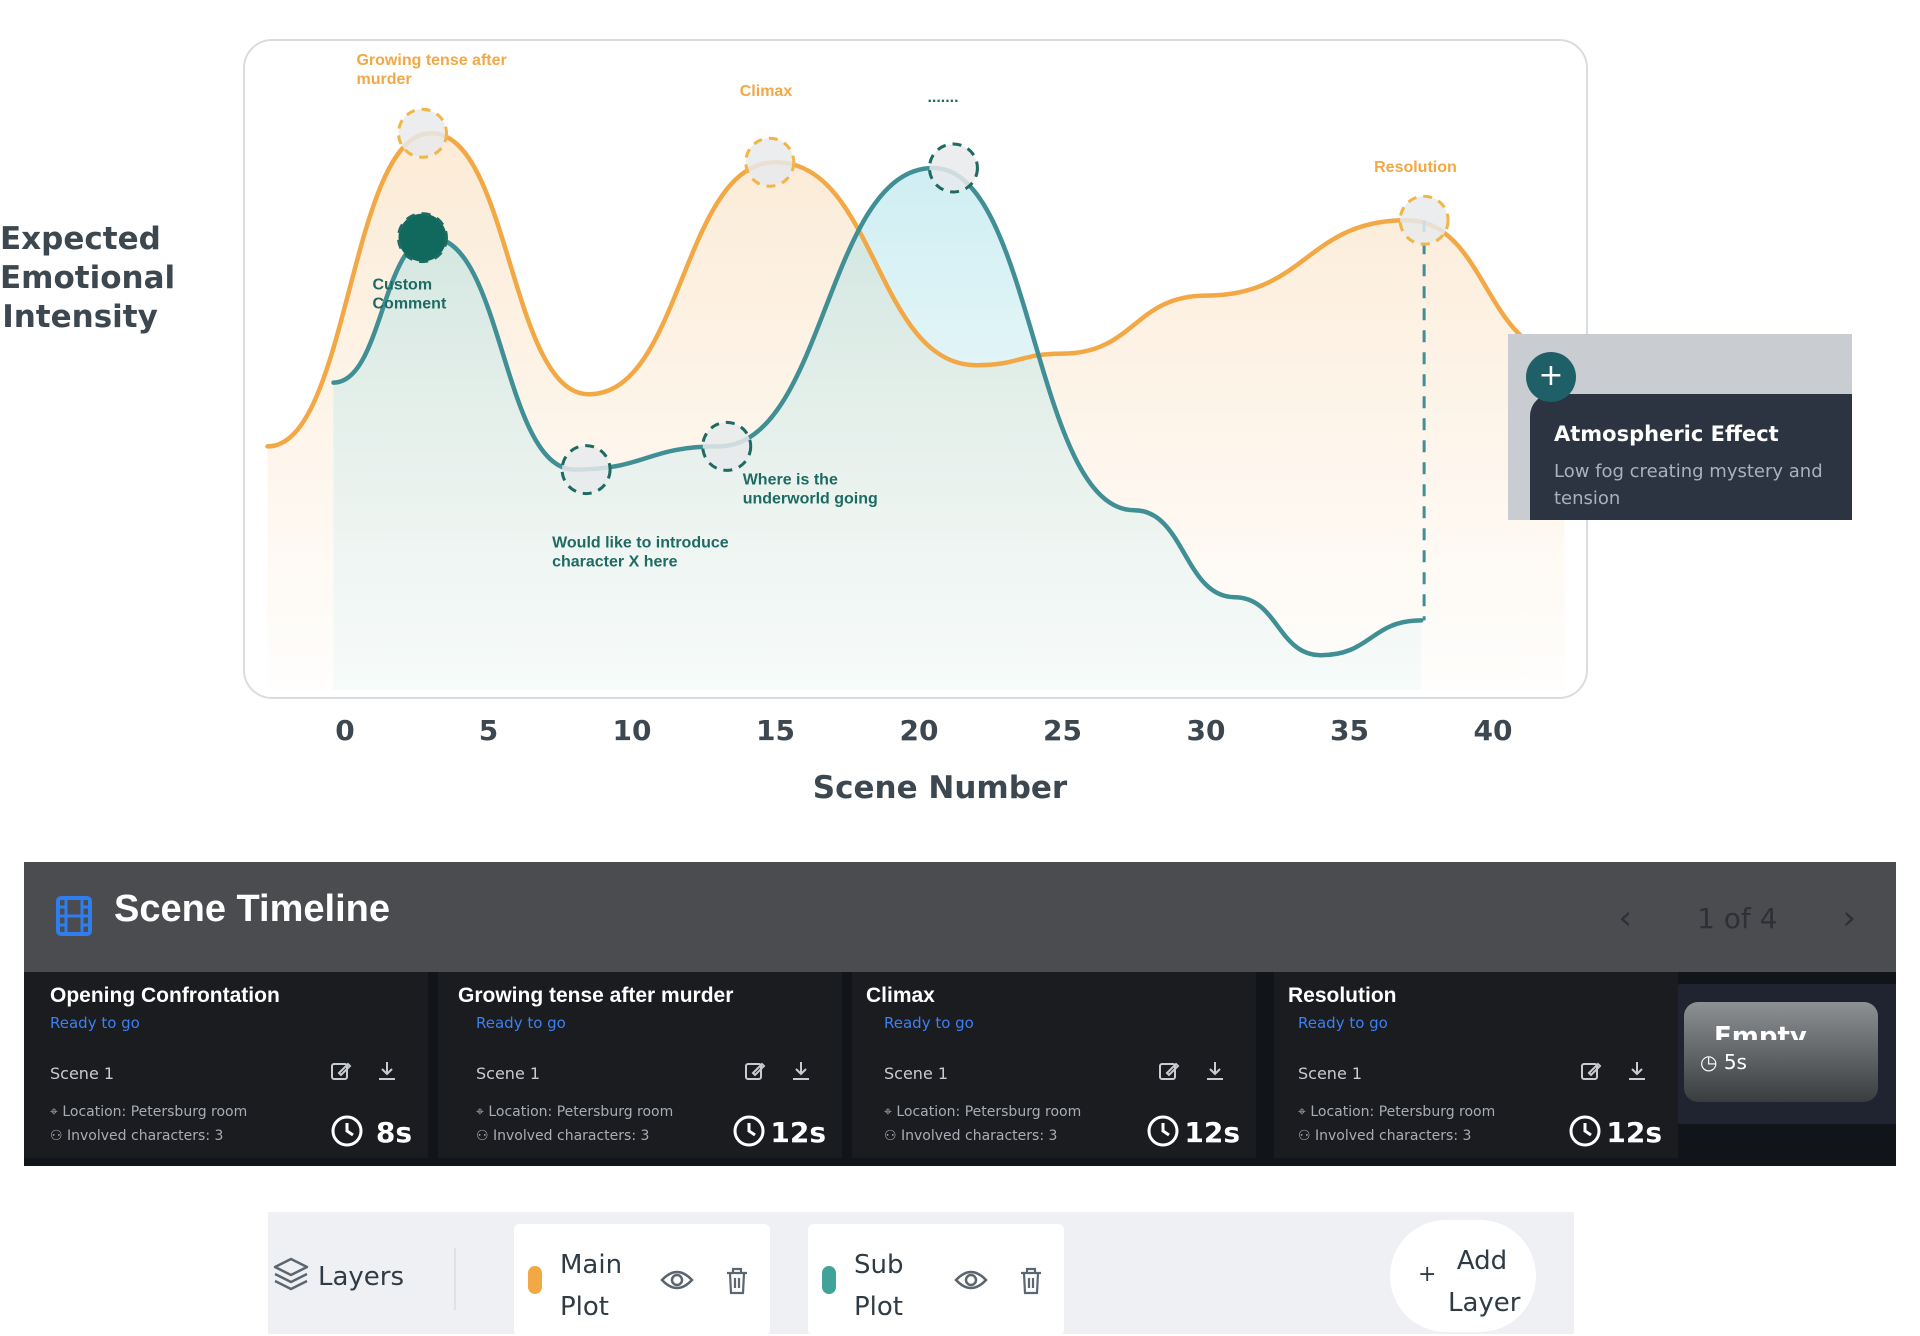 The width and height of the screenshot is (1920, 1336). Describe the element at coordinates (74, 916) in the screenshot. I see `film-icon` at that location.